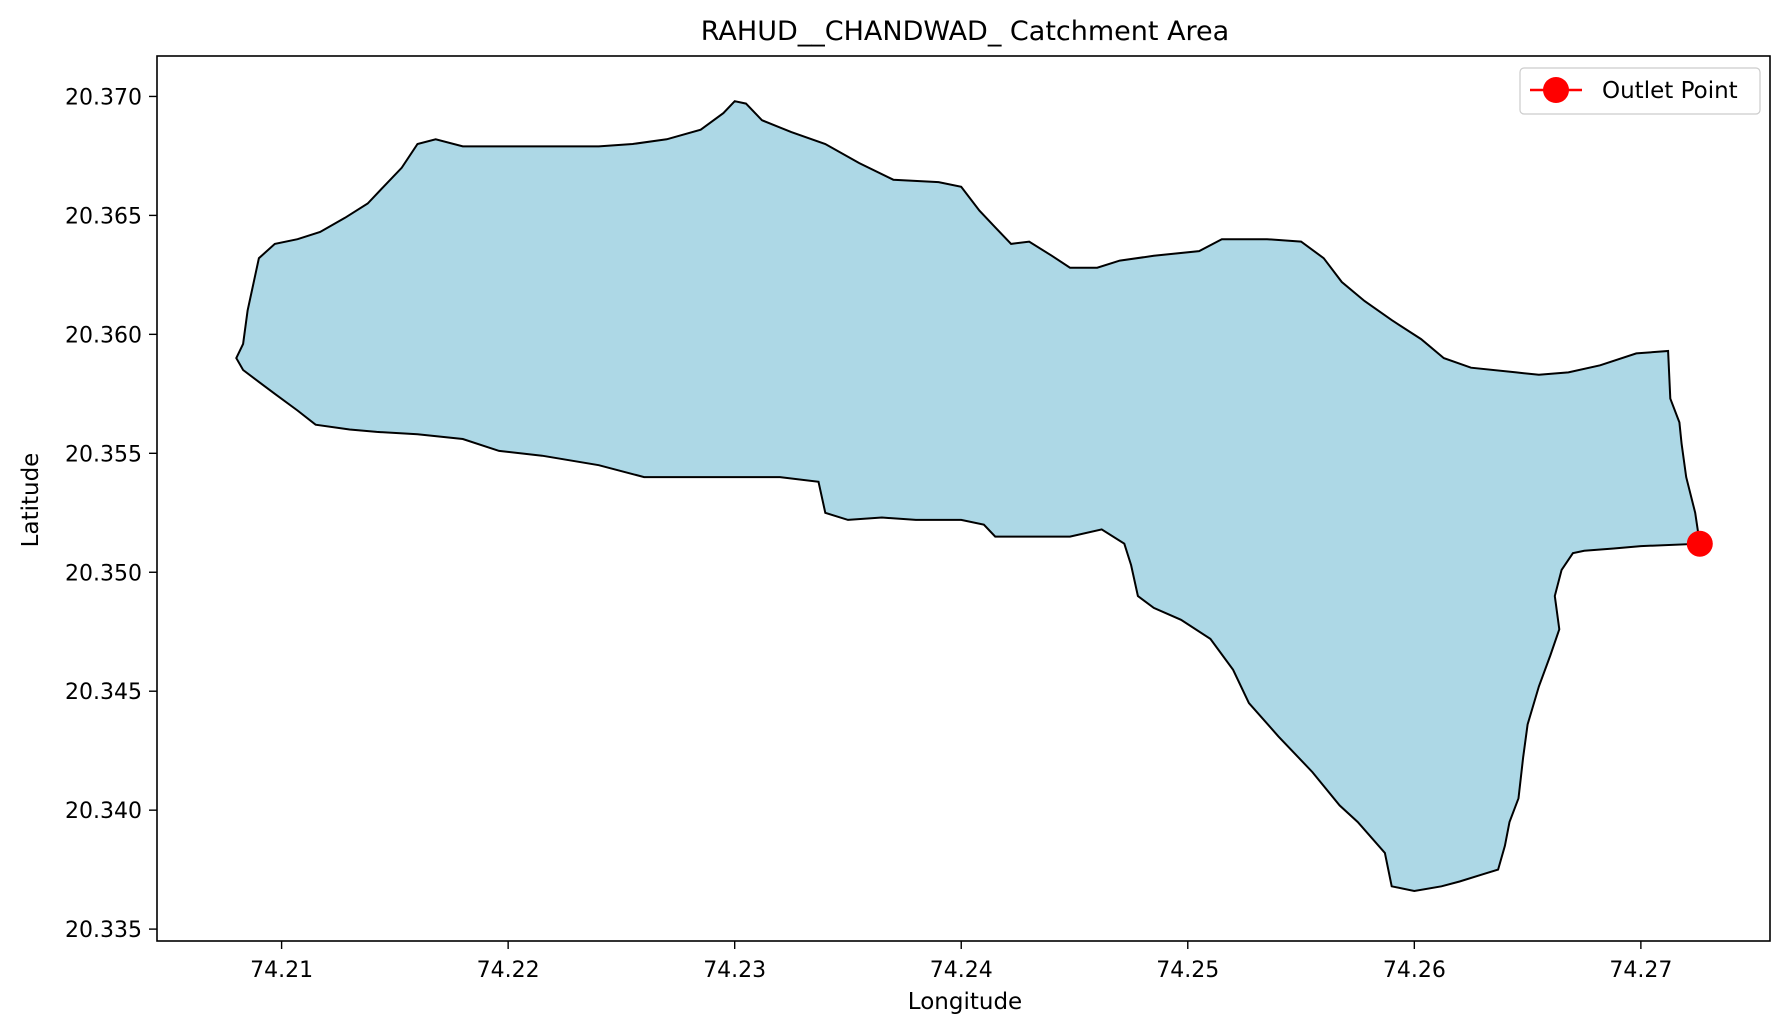 The image size is (1781, 1028). I want to click on y-tick-label: 20.365, so click(103, 216).